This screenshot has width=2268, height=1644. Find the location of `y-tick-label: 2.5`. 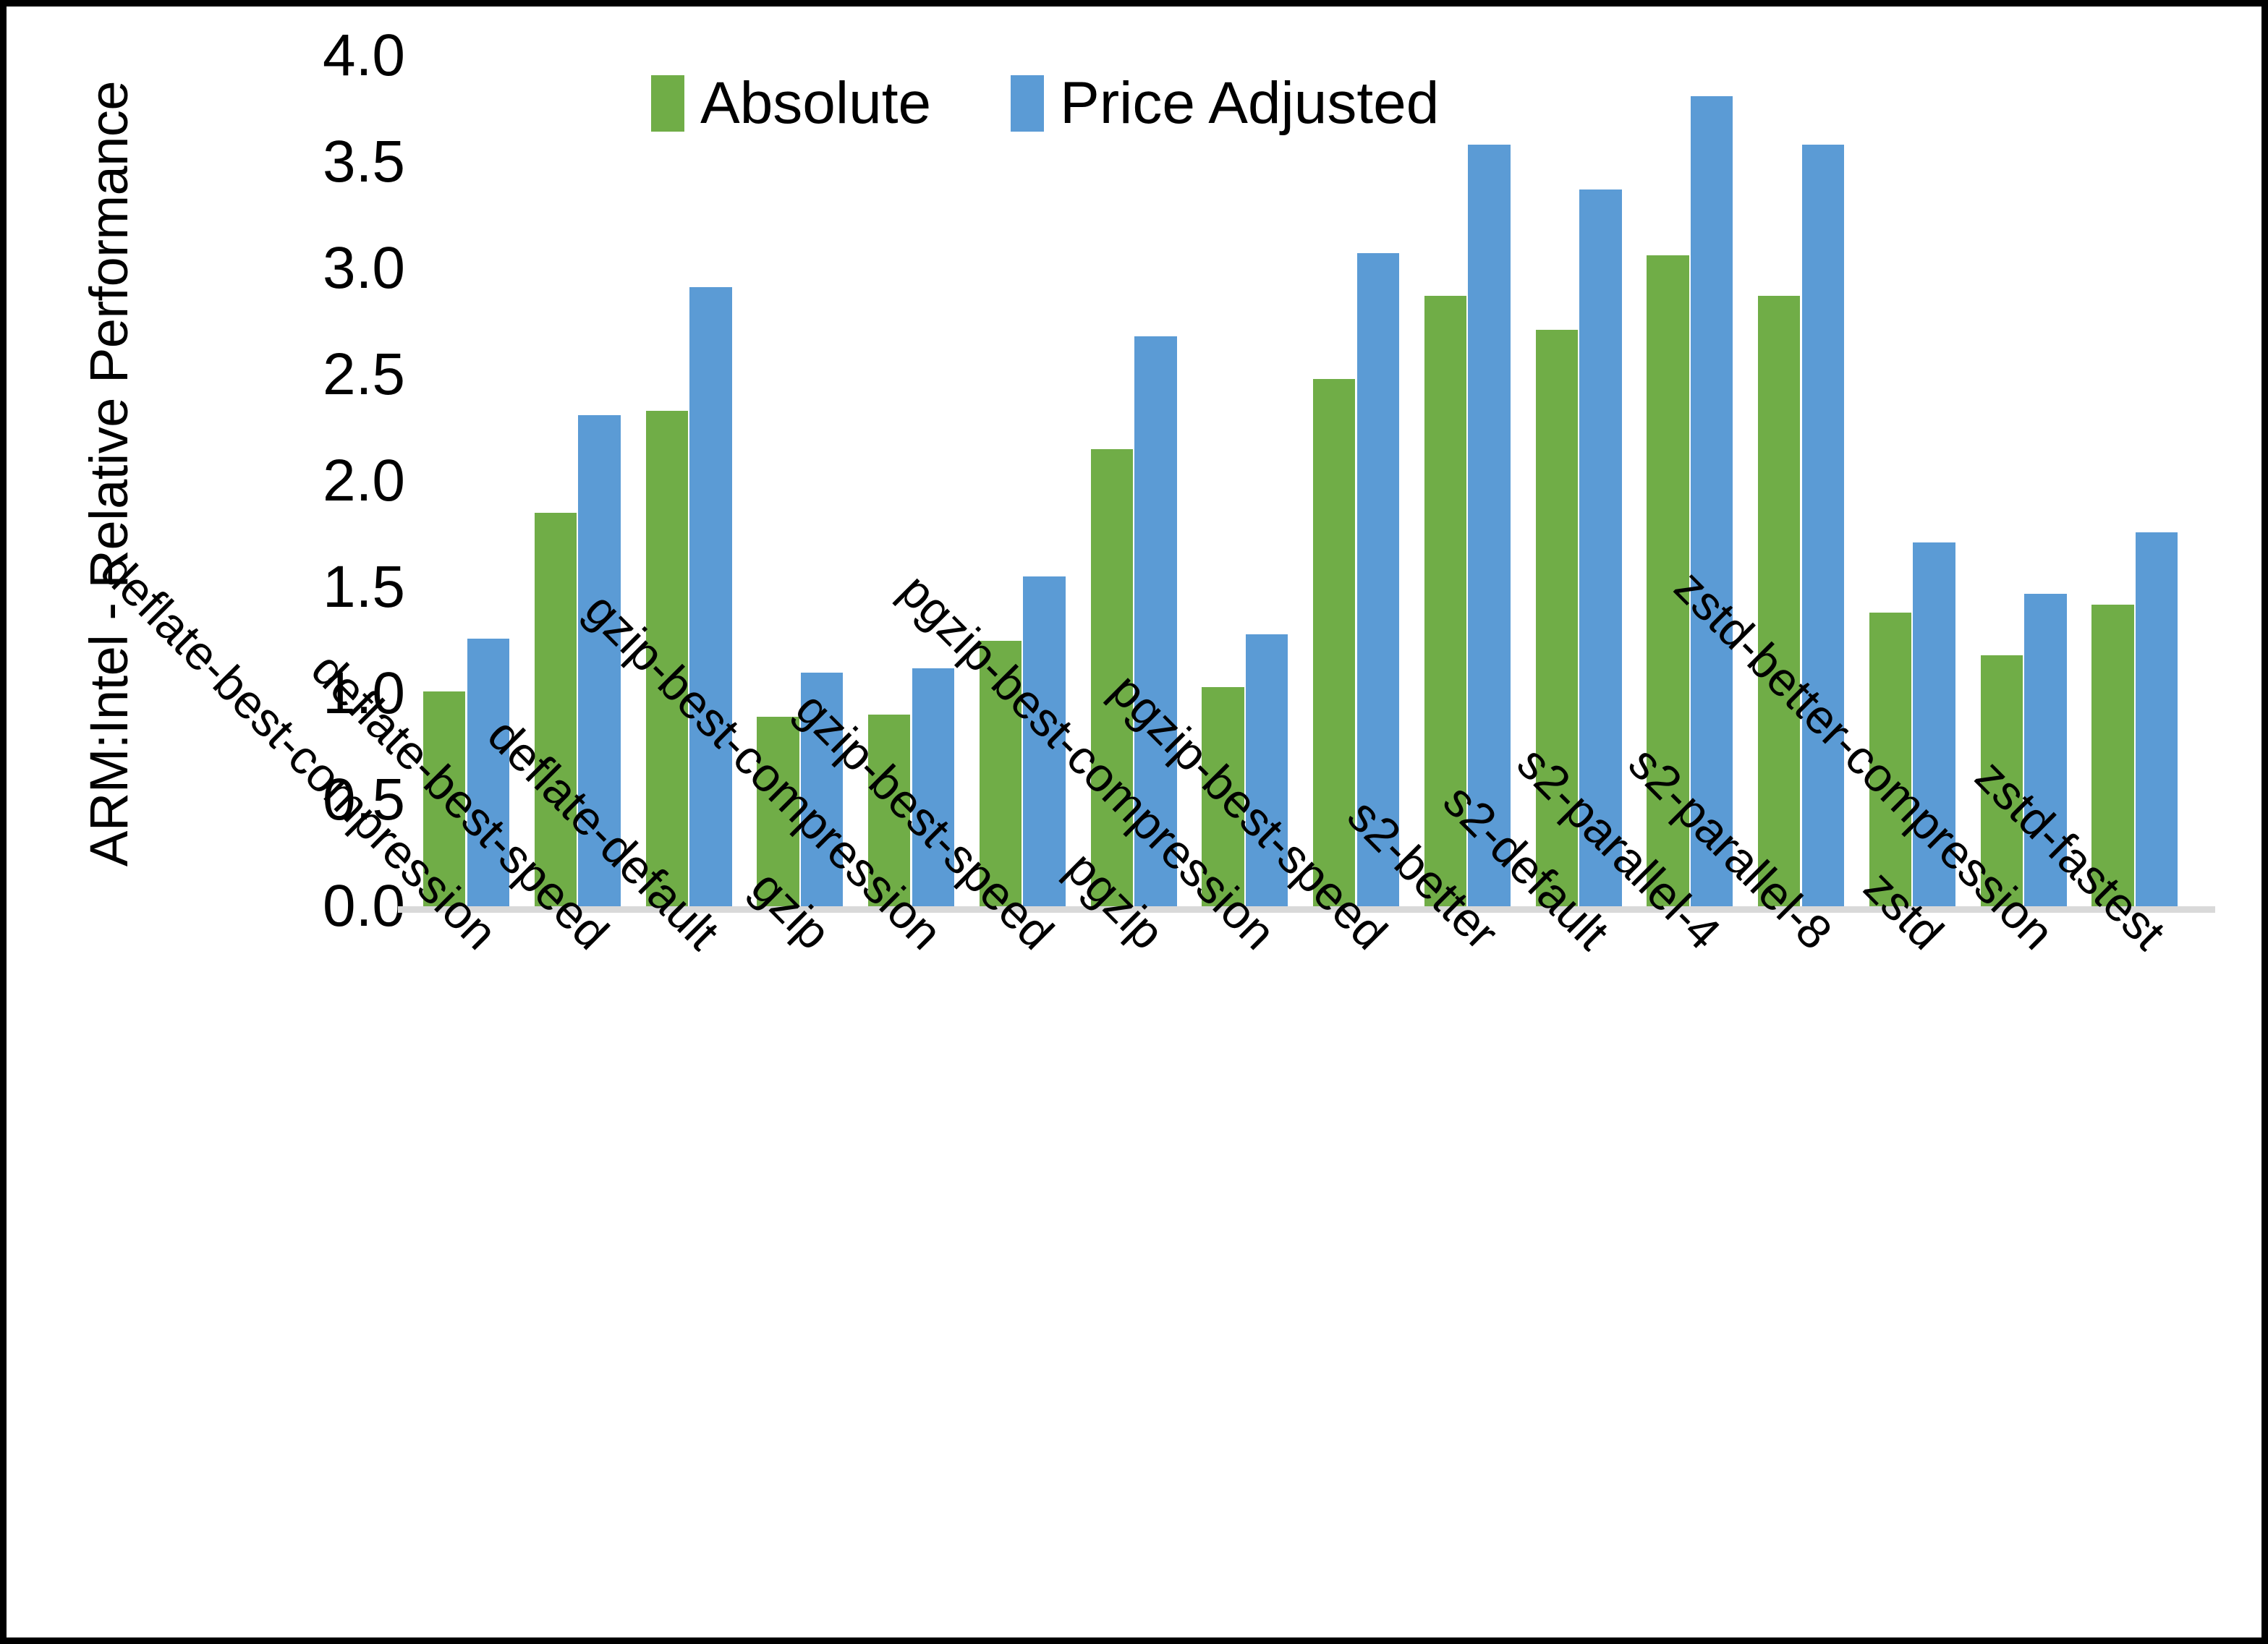

y-tick-label: 2.5 is located at coordinates (364, 374).